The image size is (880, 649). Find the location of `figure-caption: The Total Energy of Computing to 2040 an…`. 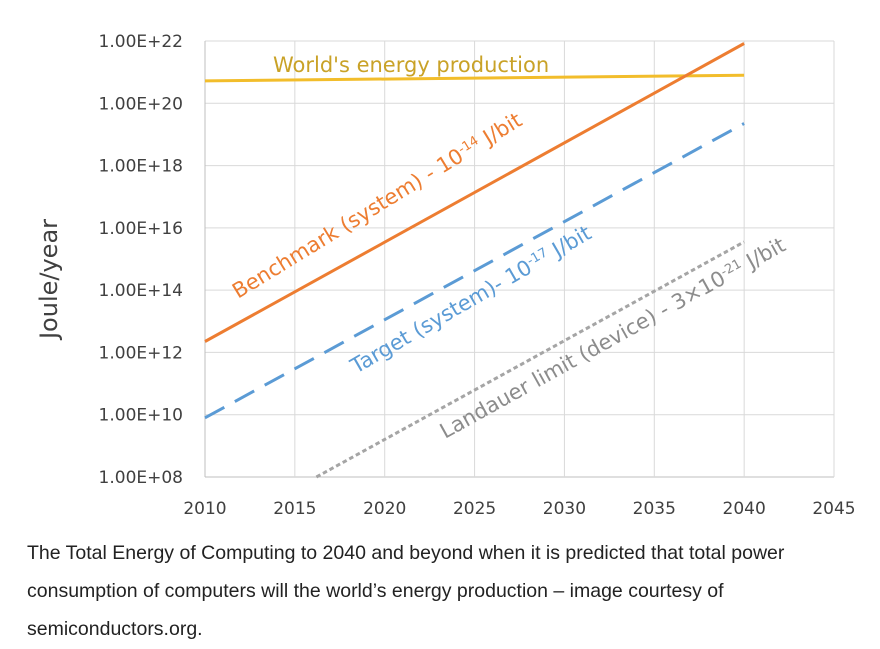

figure-caption: The Total Energy of Computing to 2040 an… is located at coordinates (406, 591).